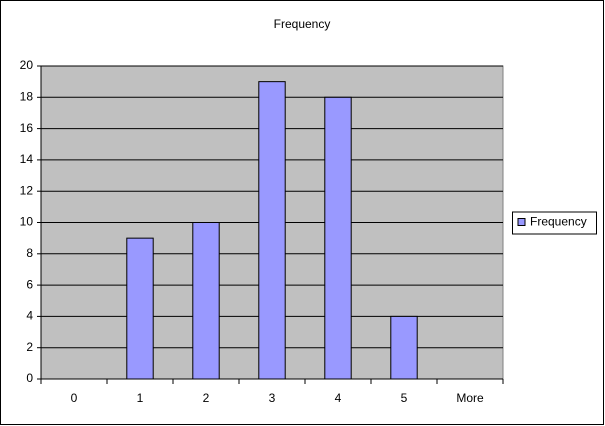 This screenshot has width=605, height=426. What do you see at coordinates (140, 398) in the screenshot?
I see `x-tick-label: 1` at bounding box center [140, 398].